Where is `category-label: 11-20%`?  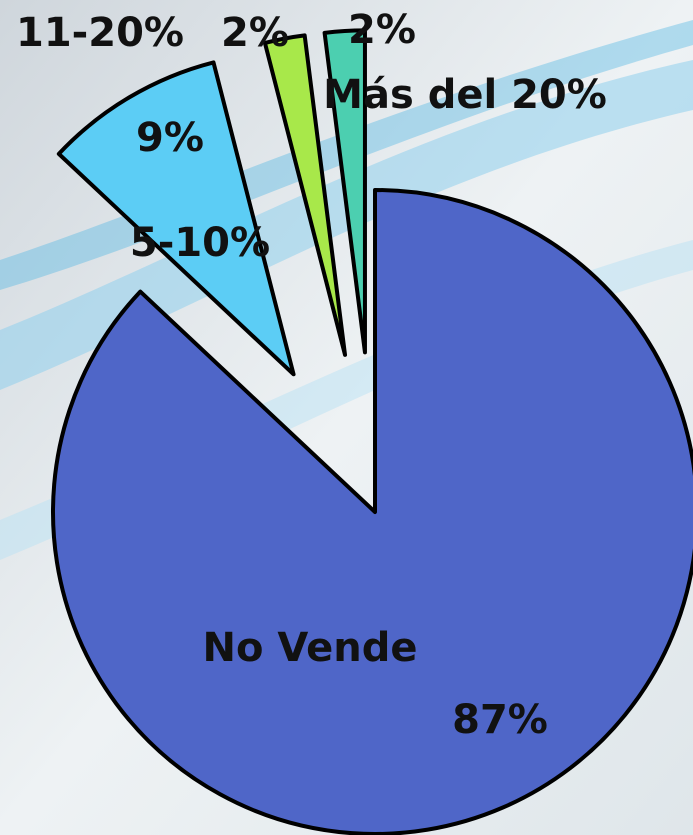
category-label: 11-20% is located at coordinates (100, 33).